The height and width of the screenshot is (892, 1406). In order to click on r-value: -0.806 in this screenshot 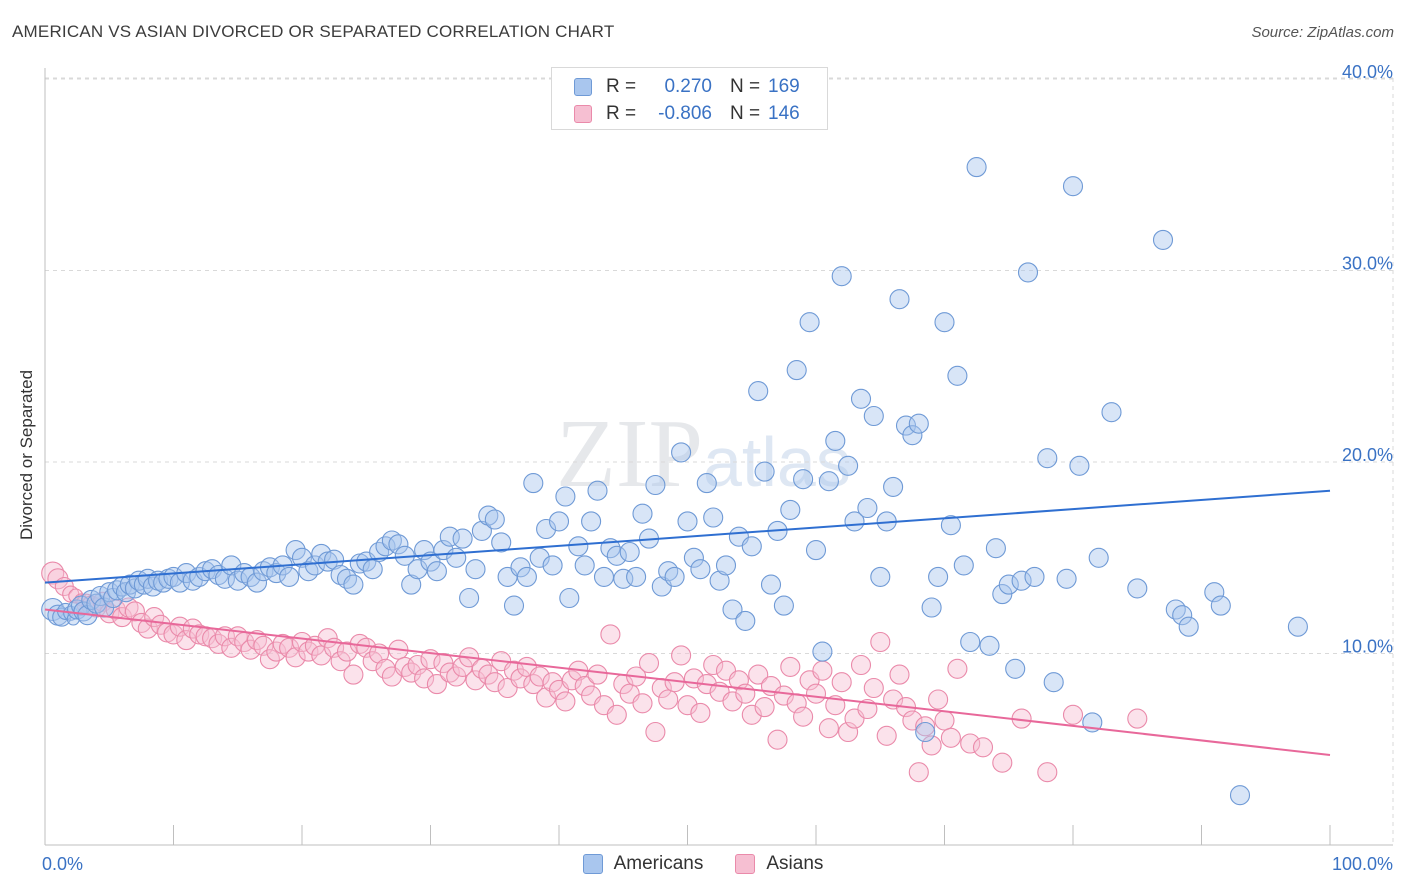, I will do `click(685, 113)`.